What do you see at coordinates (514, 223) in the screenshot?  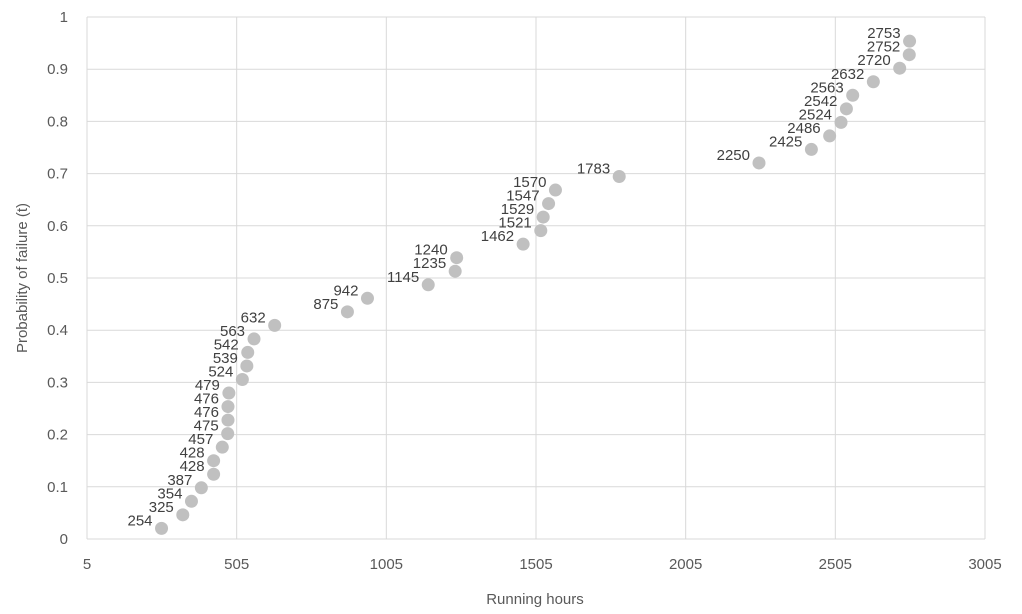 I see `data-label: 1521` at bounding box center [514, 223].